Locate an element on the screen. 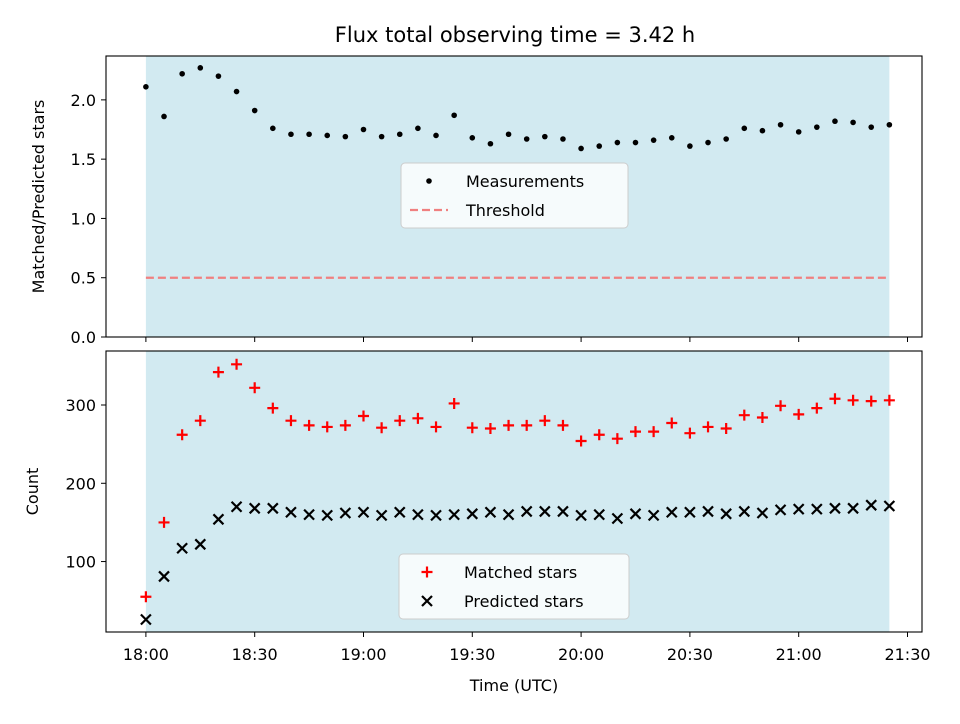 This screenshot has width=960, height=724. legend-label: Predicted stars is located at coordinates (524, 601).